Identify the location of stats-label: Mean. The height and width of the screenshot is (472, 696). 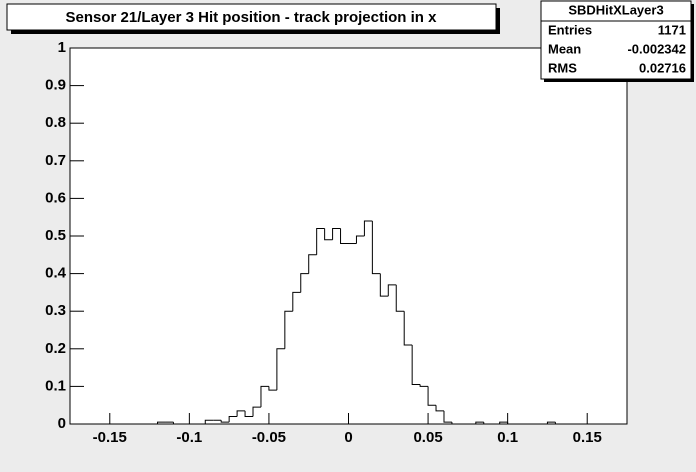
(564, 48).